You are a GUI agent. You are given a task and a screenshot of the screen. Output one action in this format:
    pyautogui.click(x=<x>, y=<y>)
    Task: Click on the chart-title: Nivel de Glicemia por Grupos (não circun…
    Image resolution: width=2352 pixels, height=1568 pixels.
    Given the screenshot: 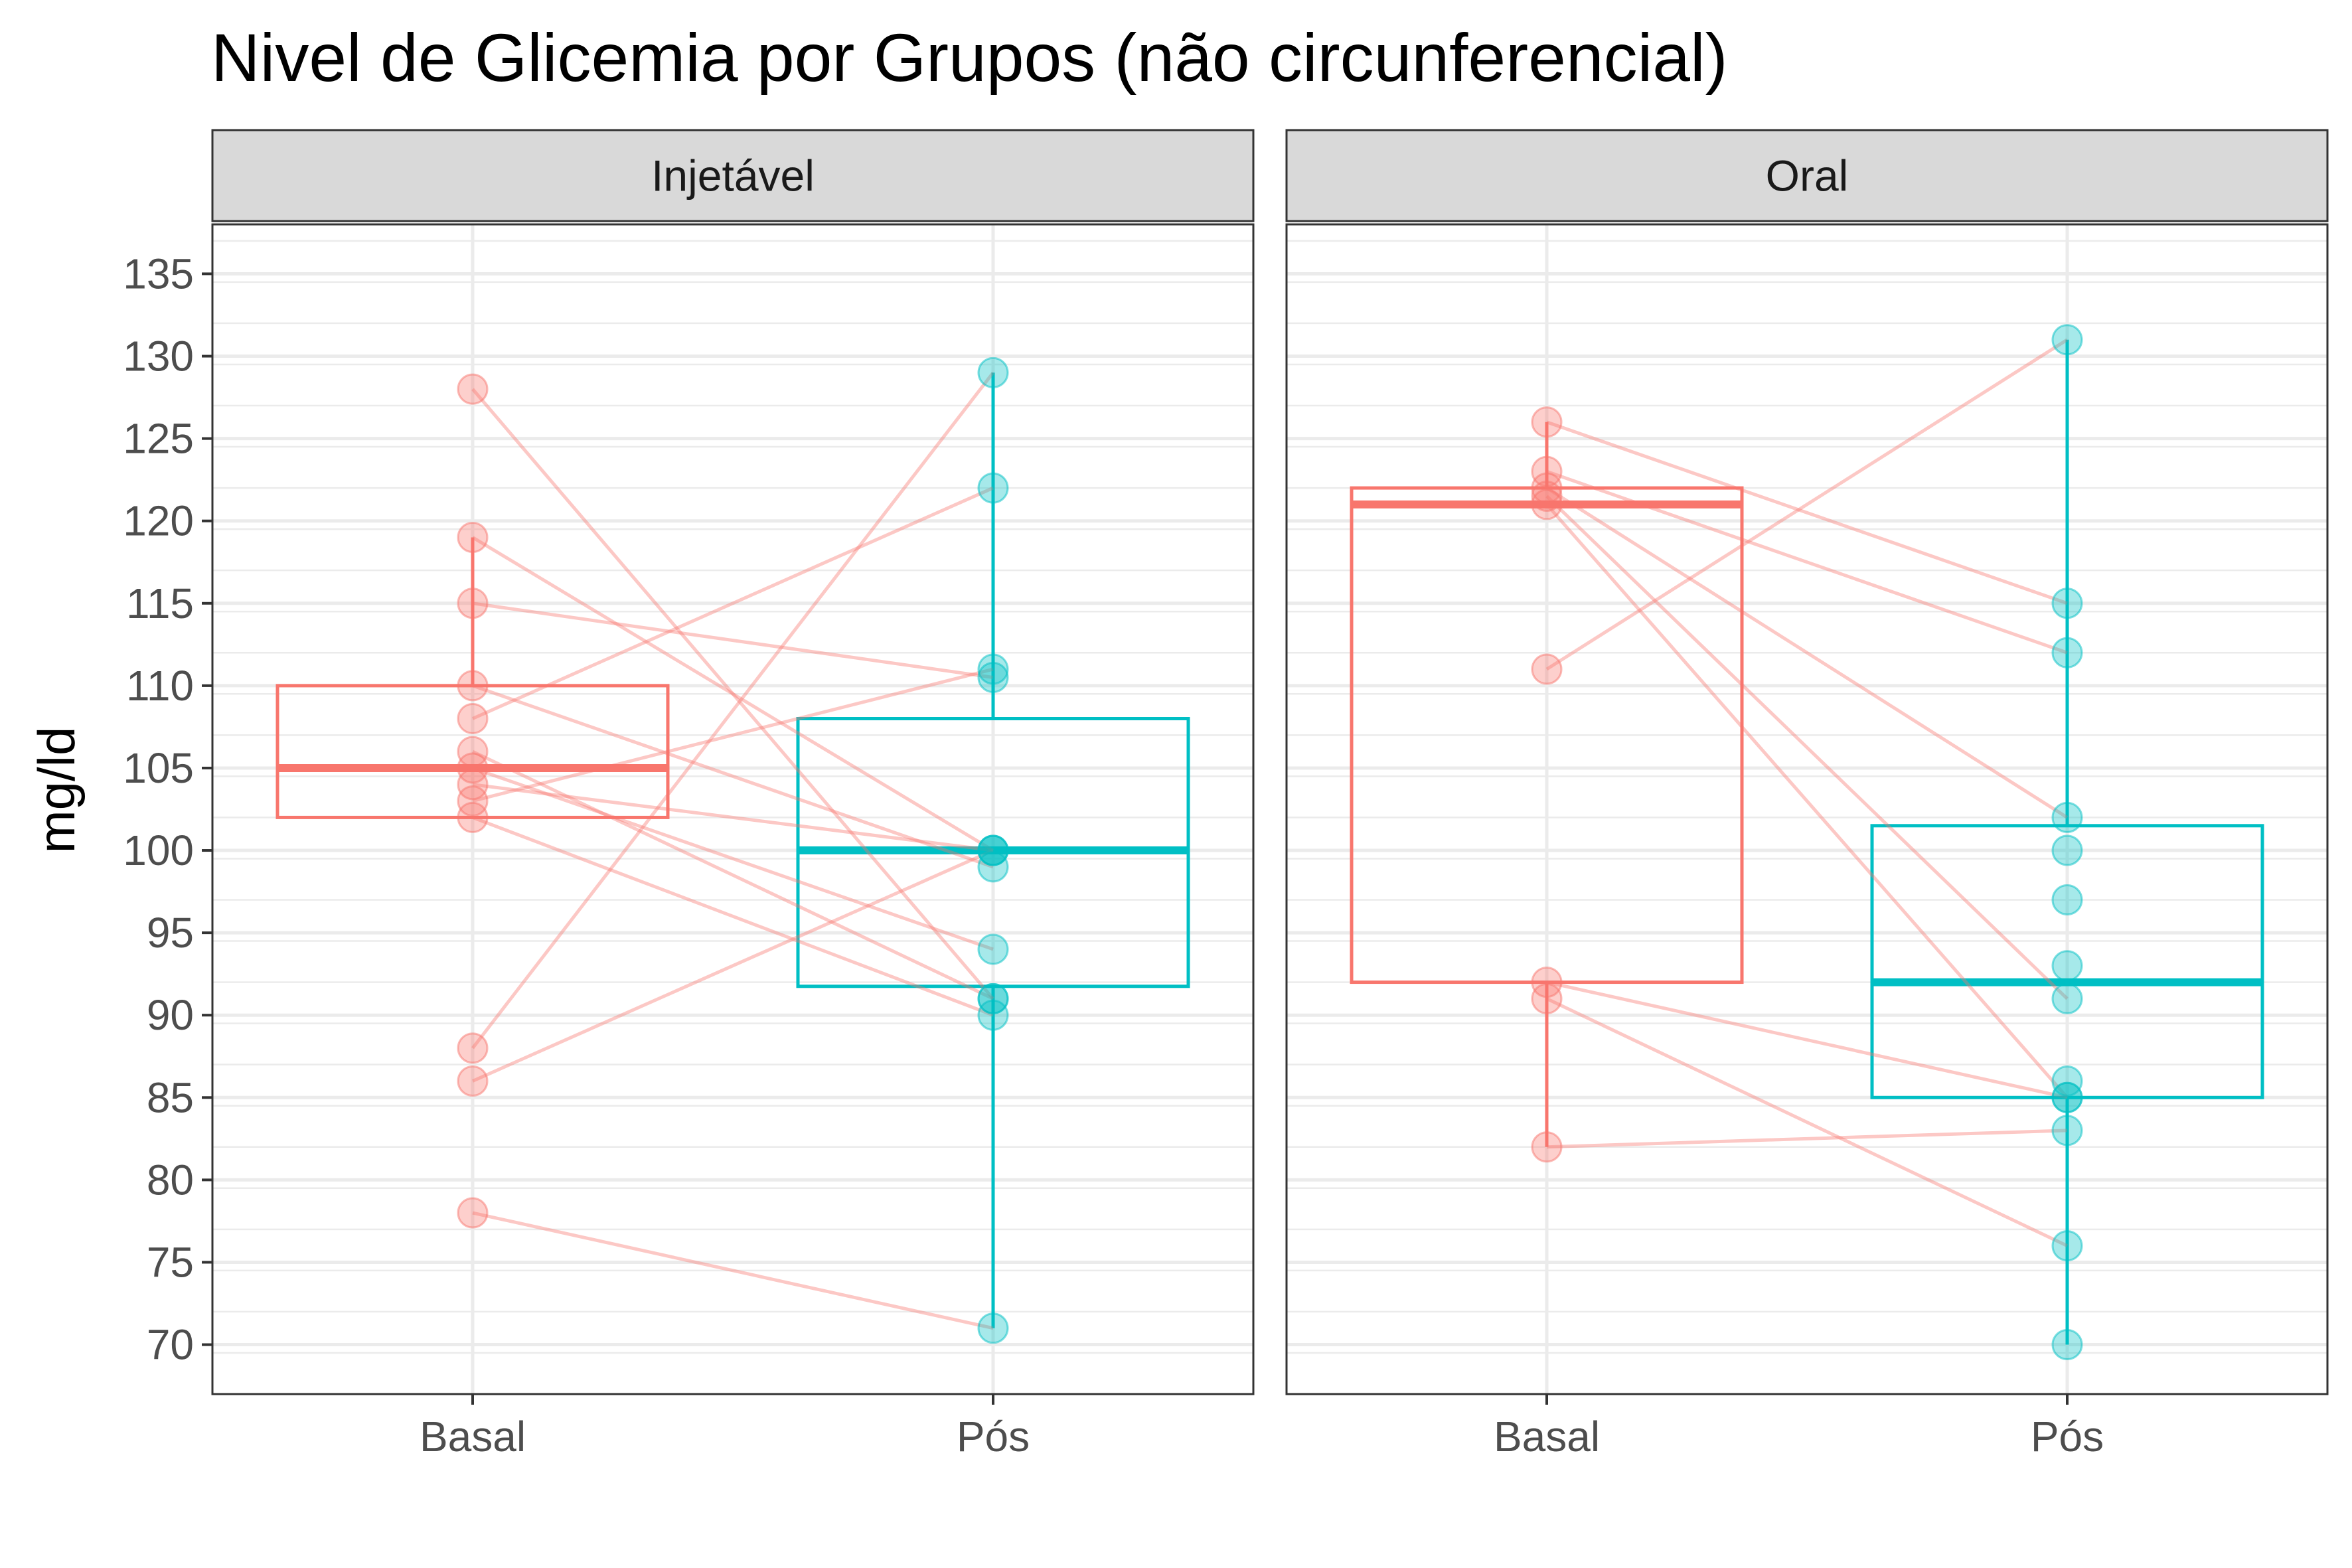 What is the action you would take?
    pyautogui.click(x=970, y=58)
    